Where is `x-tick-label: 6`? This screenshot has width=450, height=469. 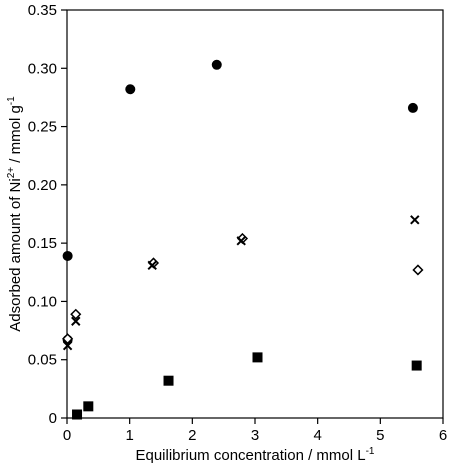
x-tick-label: 6 is located at coordinates (443, 435).